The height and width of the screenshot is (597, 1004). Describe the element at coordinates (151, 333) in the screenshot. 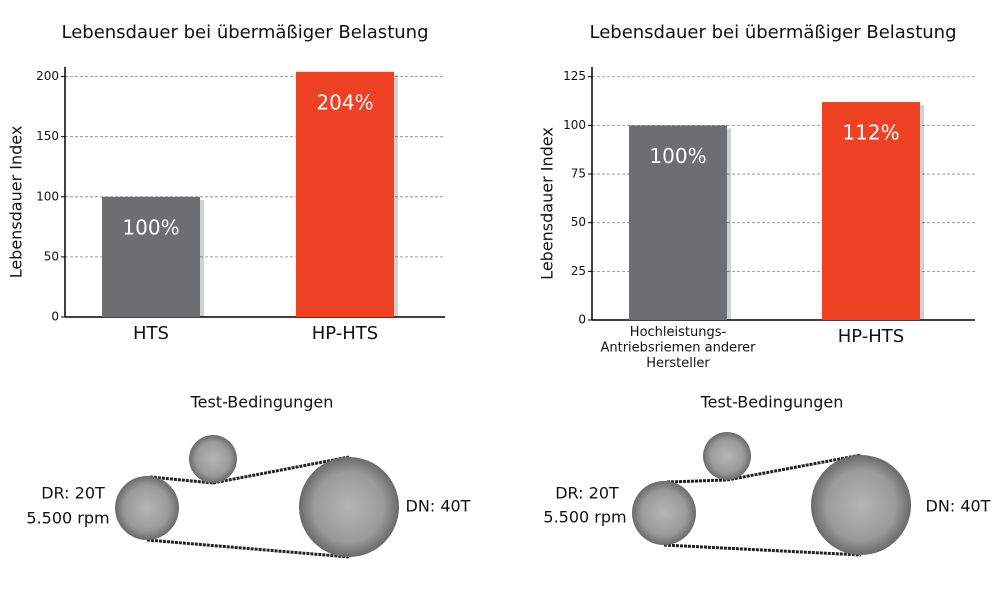

I see `x-tick-label: HTS` at that location.